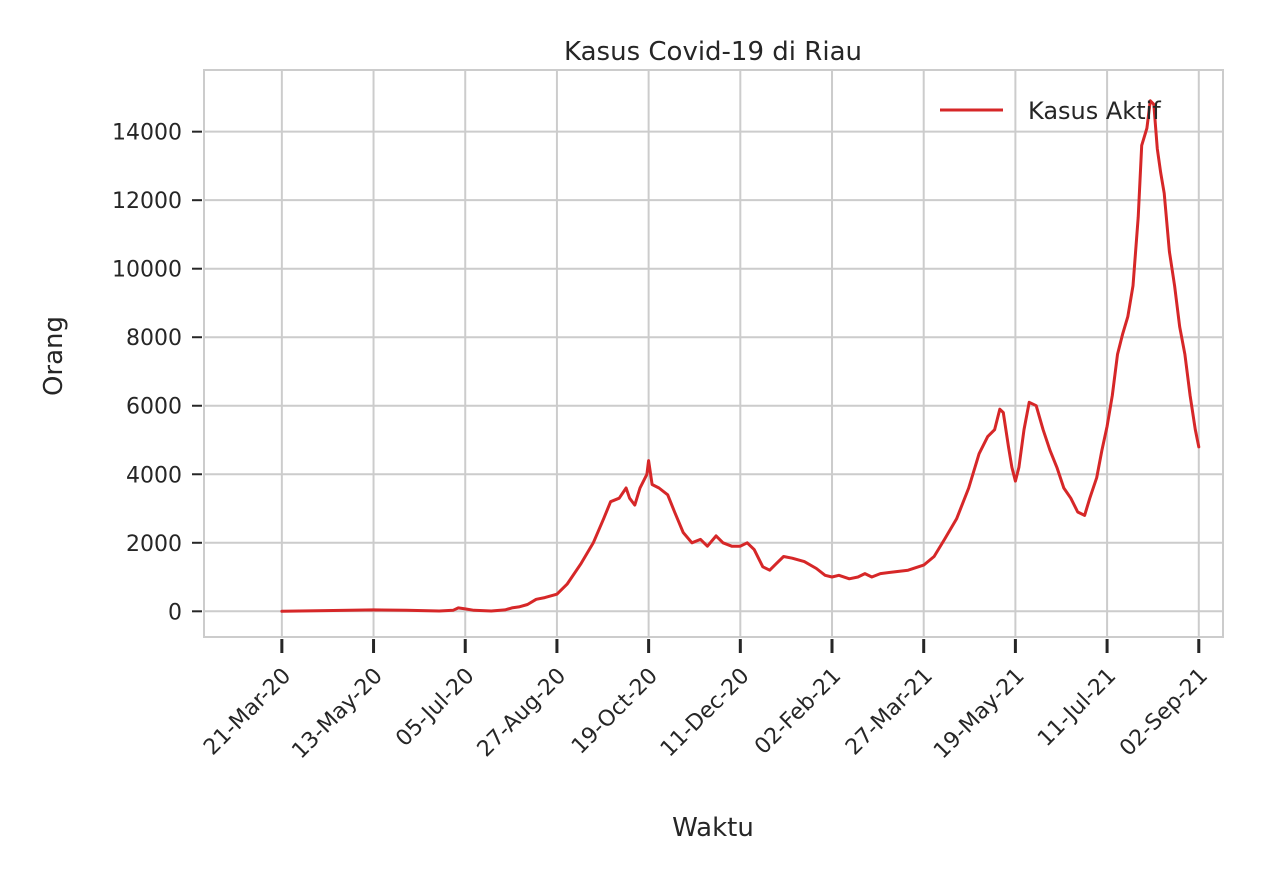 The width and height of the screenshot is (1280, 880). What do you see at coordinates (713, 52) in the screenshot?
I see `chart-title: Kasus Covid-19 di Riau` at bounding box center [713, 52].